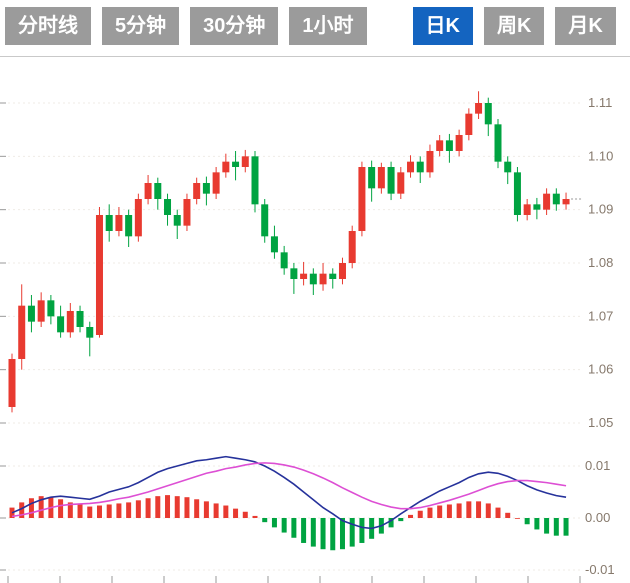 The width and height of the screenshot is (630, 583). What do you see at coordinates (600, 569) in the screenshot?
I see `svg-text: -0.01` at bounding box center [600, 569].